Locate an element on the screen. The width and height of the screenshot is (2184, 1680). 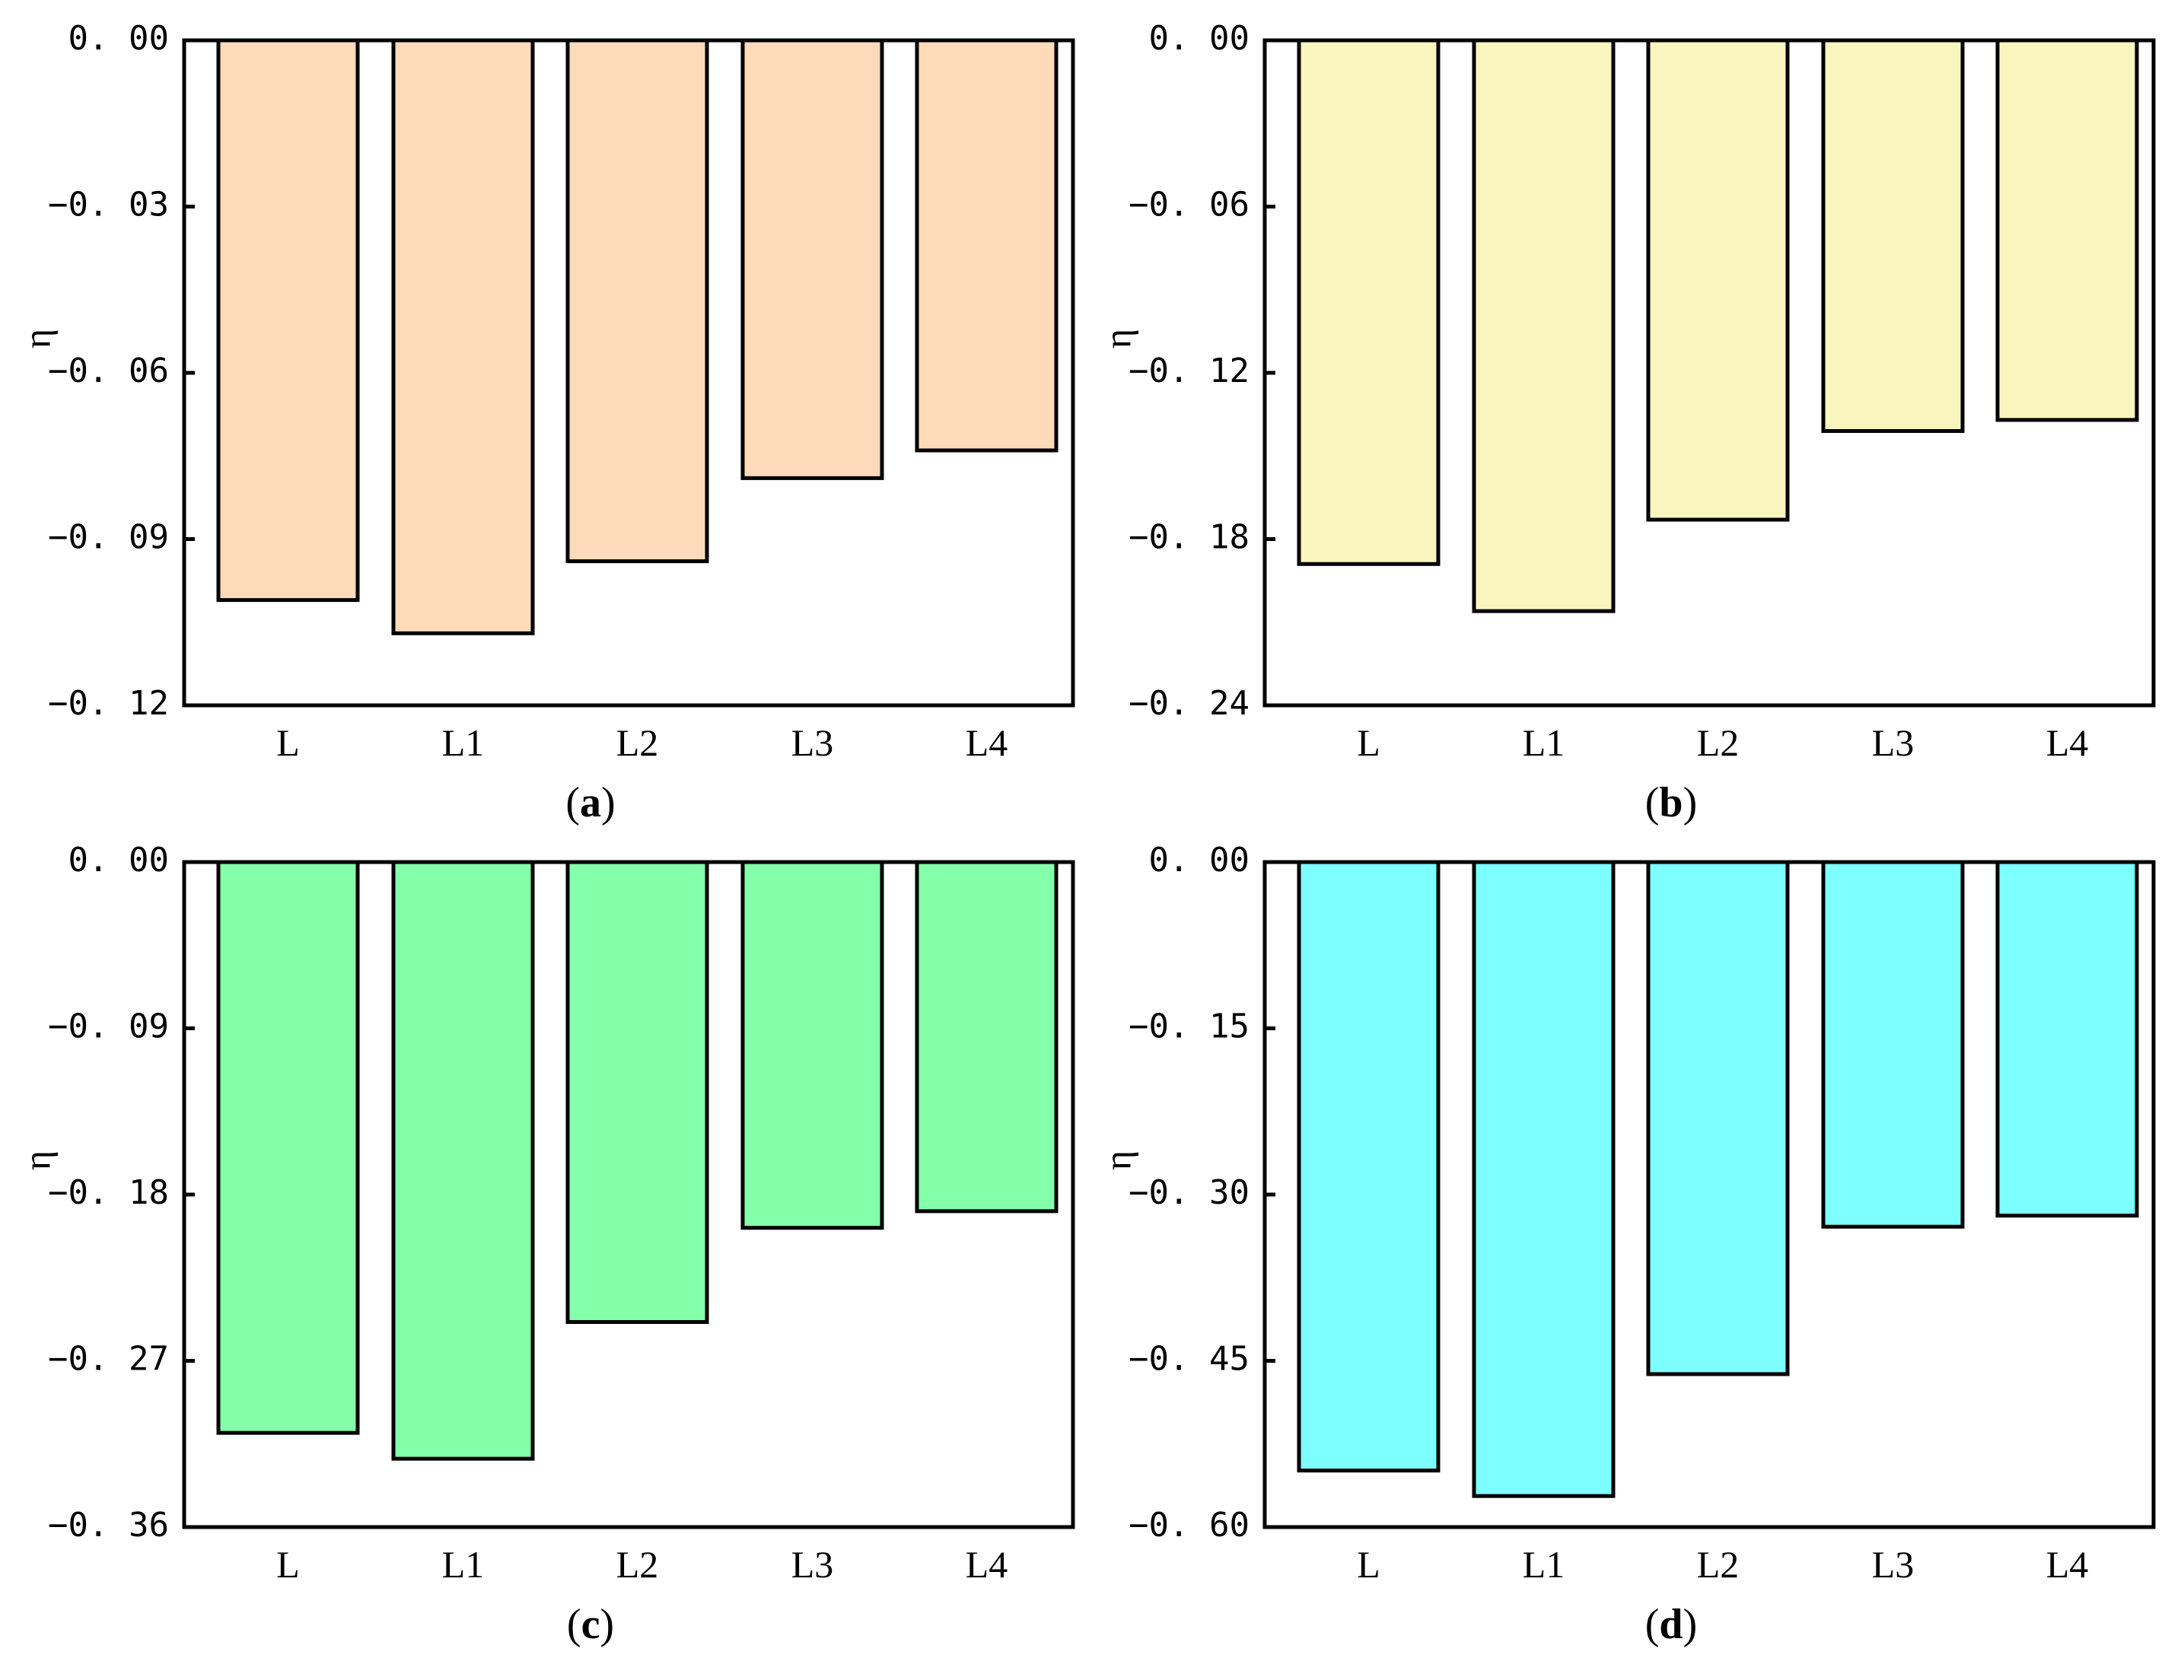
ytick-label-c-4: −0. 36 is located at coordinates (108, 1525).